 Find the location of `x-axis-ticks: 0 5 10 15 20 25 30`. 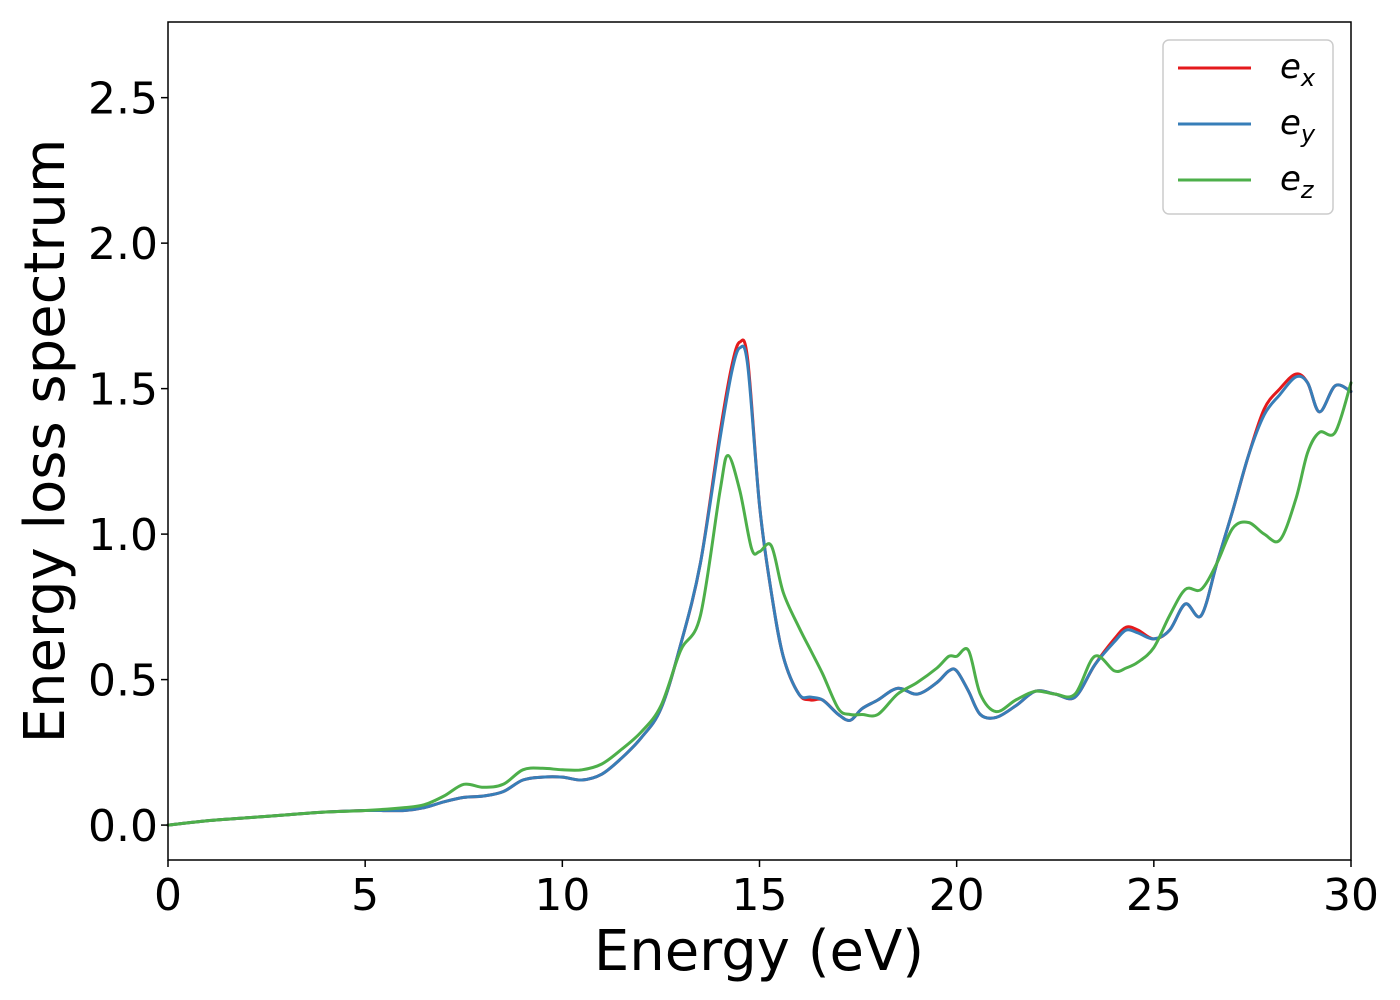

x-axis-ticks: 0 5 10 15 20 25 30 is located at coordinates (766, 890).